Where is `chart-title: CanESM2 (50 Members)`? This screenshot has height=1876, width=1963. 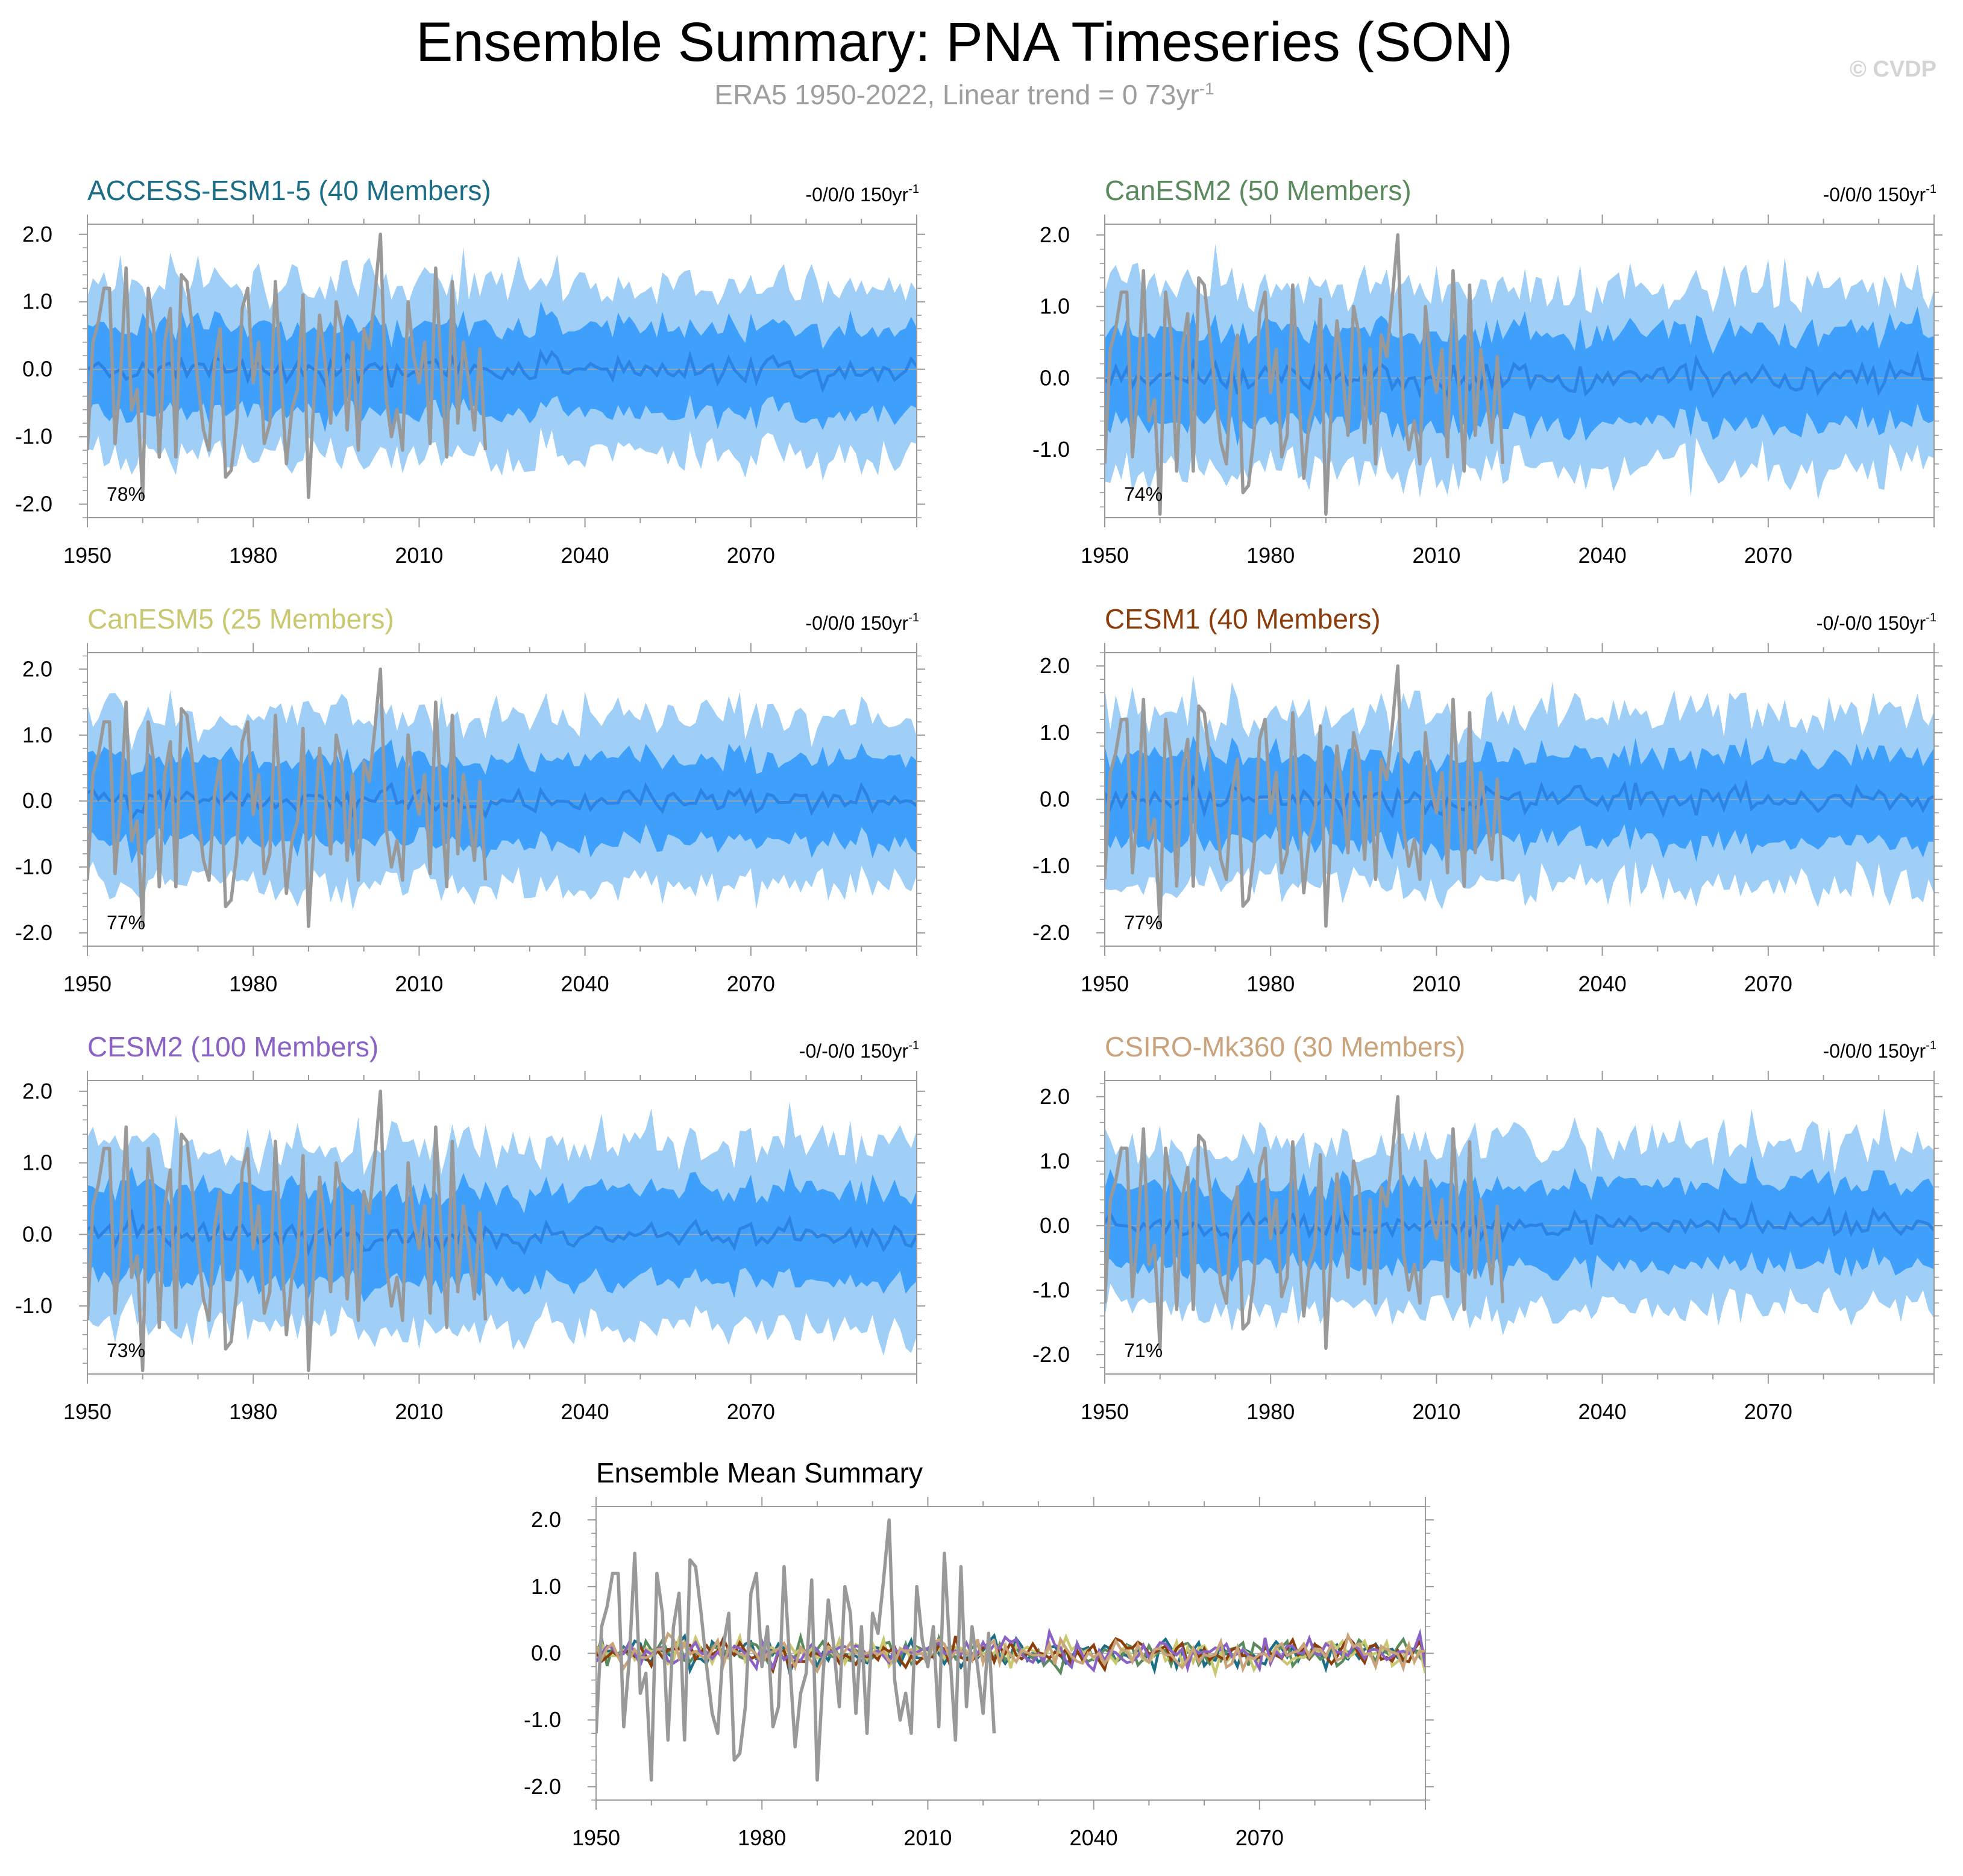 chart-title: CanESM2 (50 Members) is located at coordinates (1258, 190).